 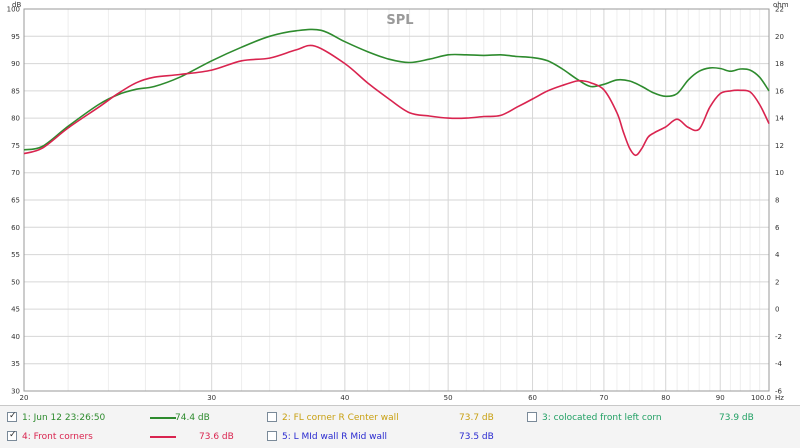 What do you see at coordinates (777, 255) in the screenshot?
I see `y2-tick-label: 4` at bounding box center [777, 255].